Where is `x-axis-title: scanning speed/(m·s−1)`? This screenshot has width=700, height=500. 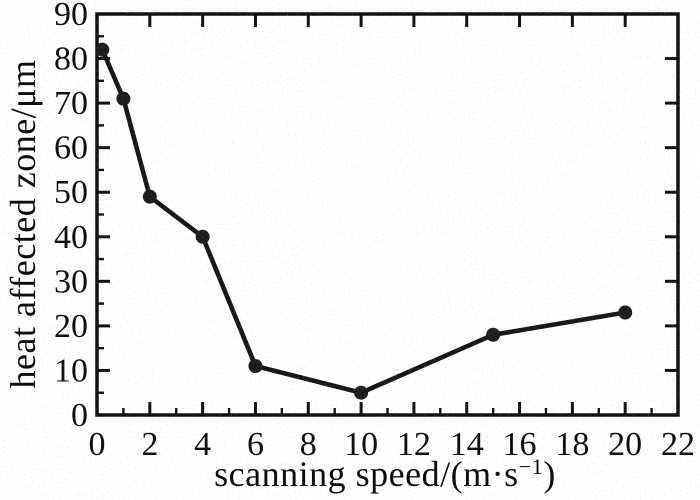 x-axis-title: scanning speed/(m·s−1) is located at coordinates (385, 473).